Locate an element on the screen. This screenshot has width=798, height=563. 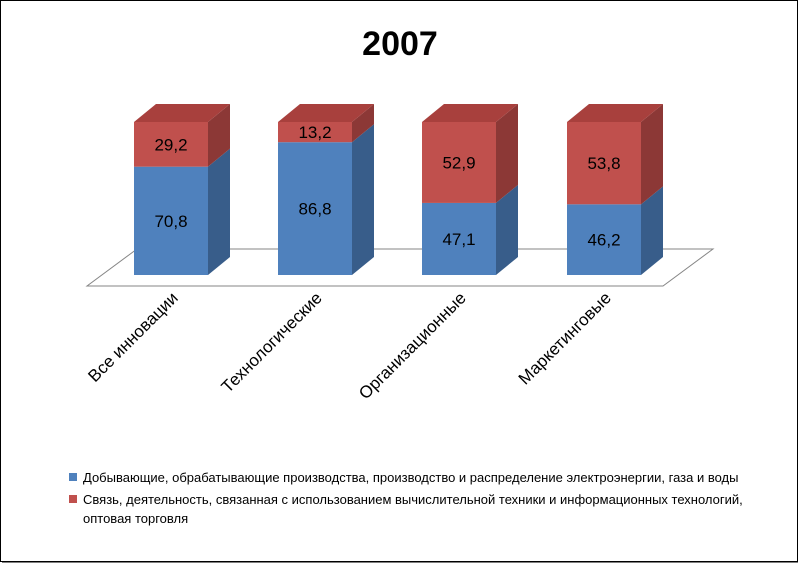
data-label-s1-2: 86,8 is located at coordinates (314, 209).